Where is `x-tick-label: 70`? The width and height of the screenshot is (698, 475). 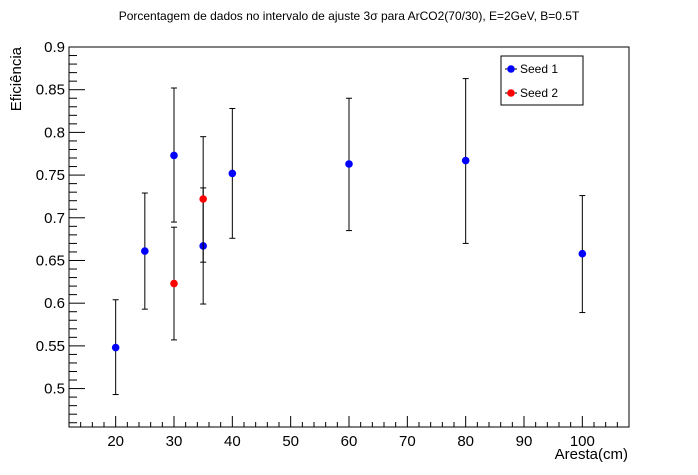 x-tick-label: 70 is located at coordinates (407, 441).